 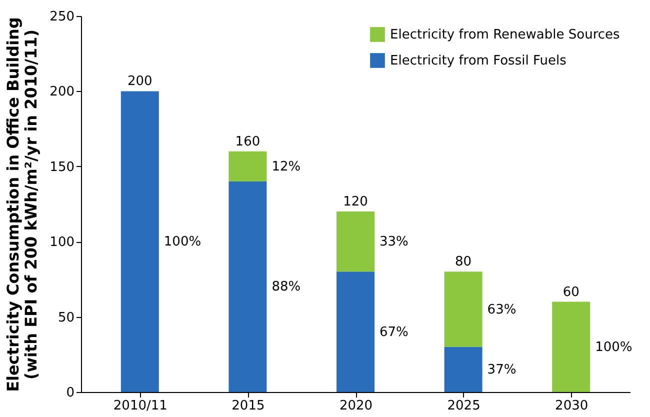 I want to click on y-tick-label: 250, so click(x=62, y=17).